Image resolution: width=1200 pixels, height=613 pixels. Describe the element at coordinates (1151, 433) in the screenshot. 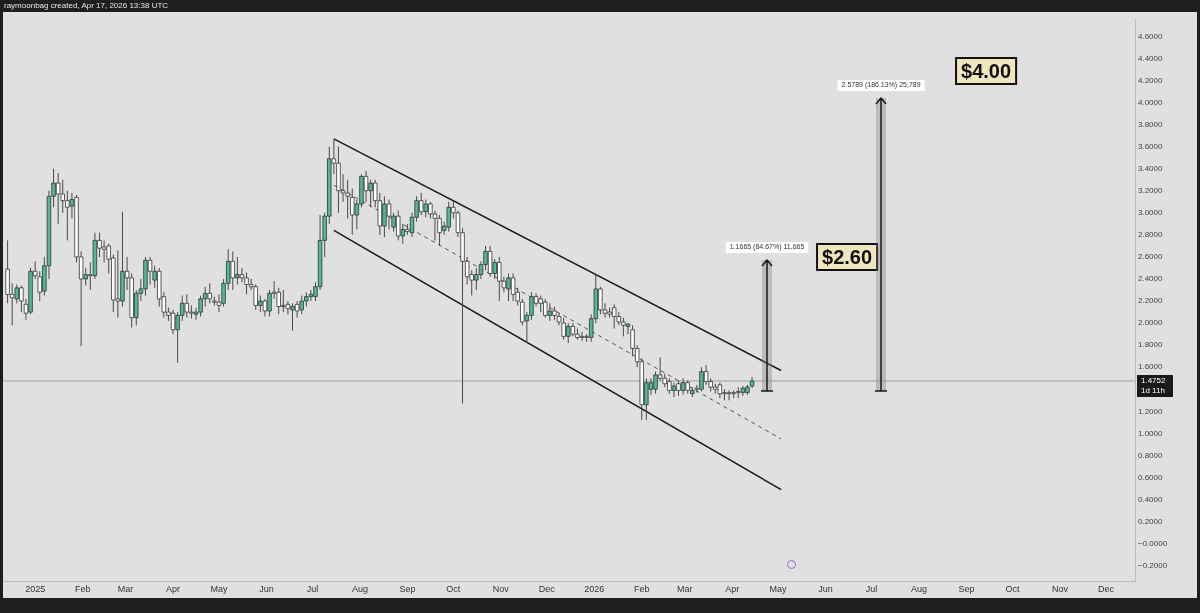

I see `y-tick-label: 1.0000` at that location.